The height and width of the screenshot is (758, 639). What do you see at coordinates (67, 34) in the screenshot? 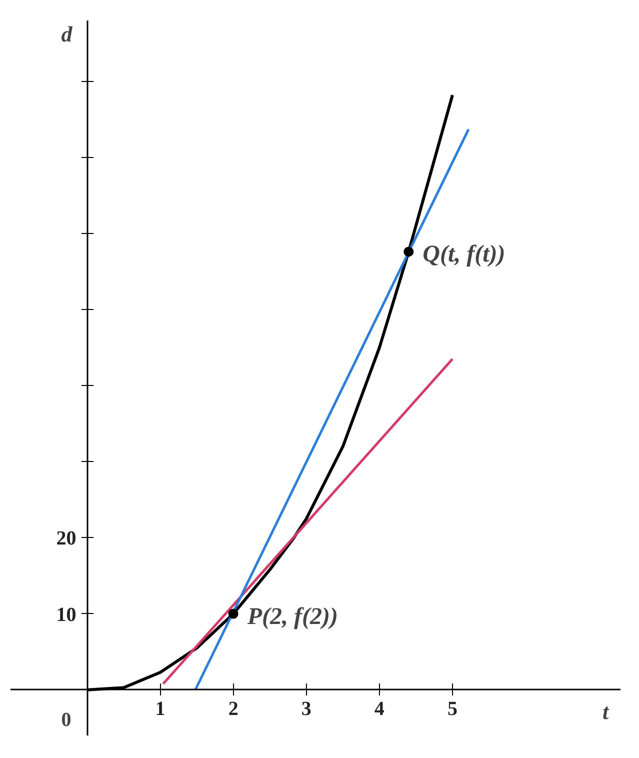
I see `y-axis-title: d` at bounding box center [67, 34].